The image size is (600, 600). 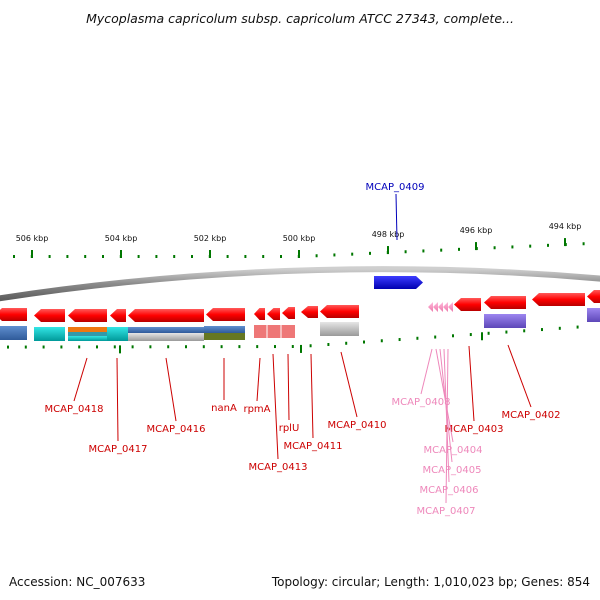 I want to click on ruler-label: 496 kbp, so click(x=476, y=230).